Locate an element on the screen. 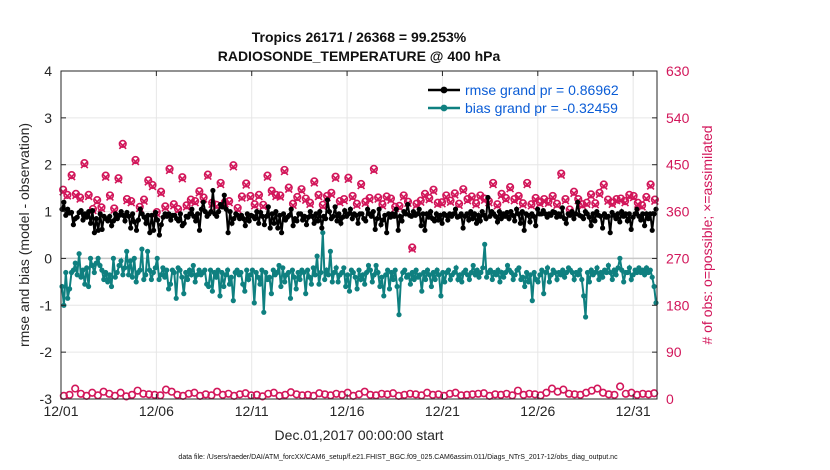 This screenshot has height=470, width=830. x-tick-label-2: 12/11 is located at coordinates (252, 411).